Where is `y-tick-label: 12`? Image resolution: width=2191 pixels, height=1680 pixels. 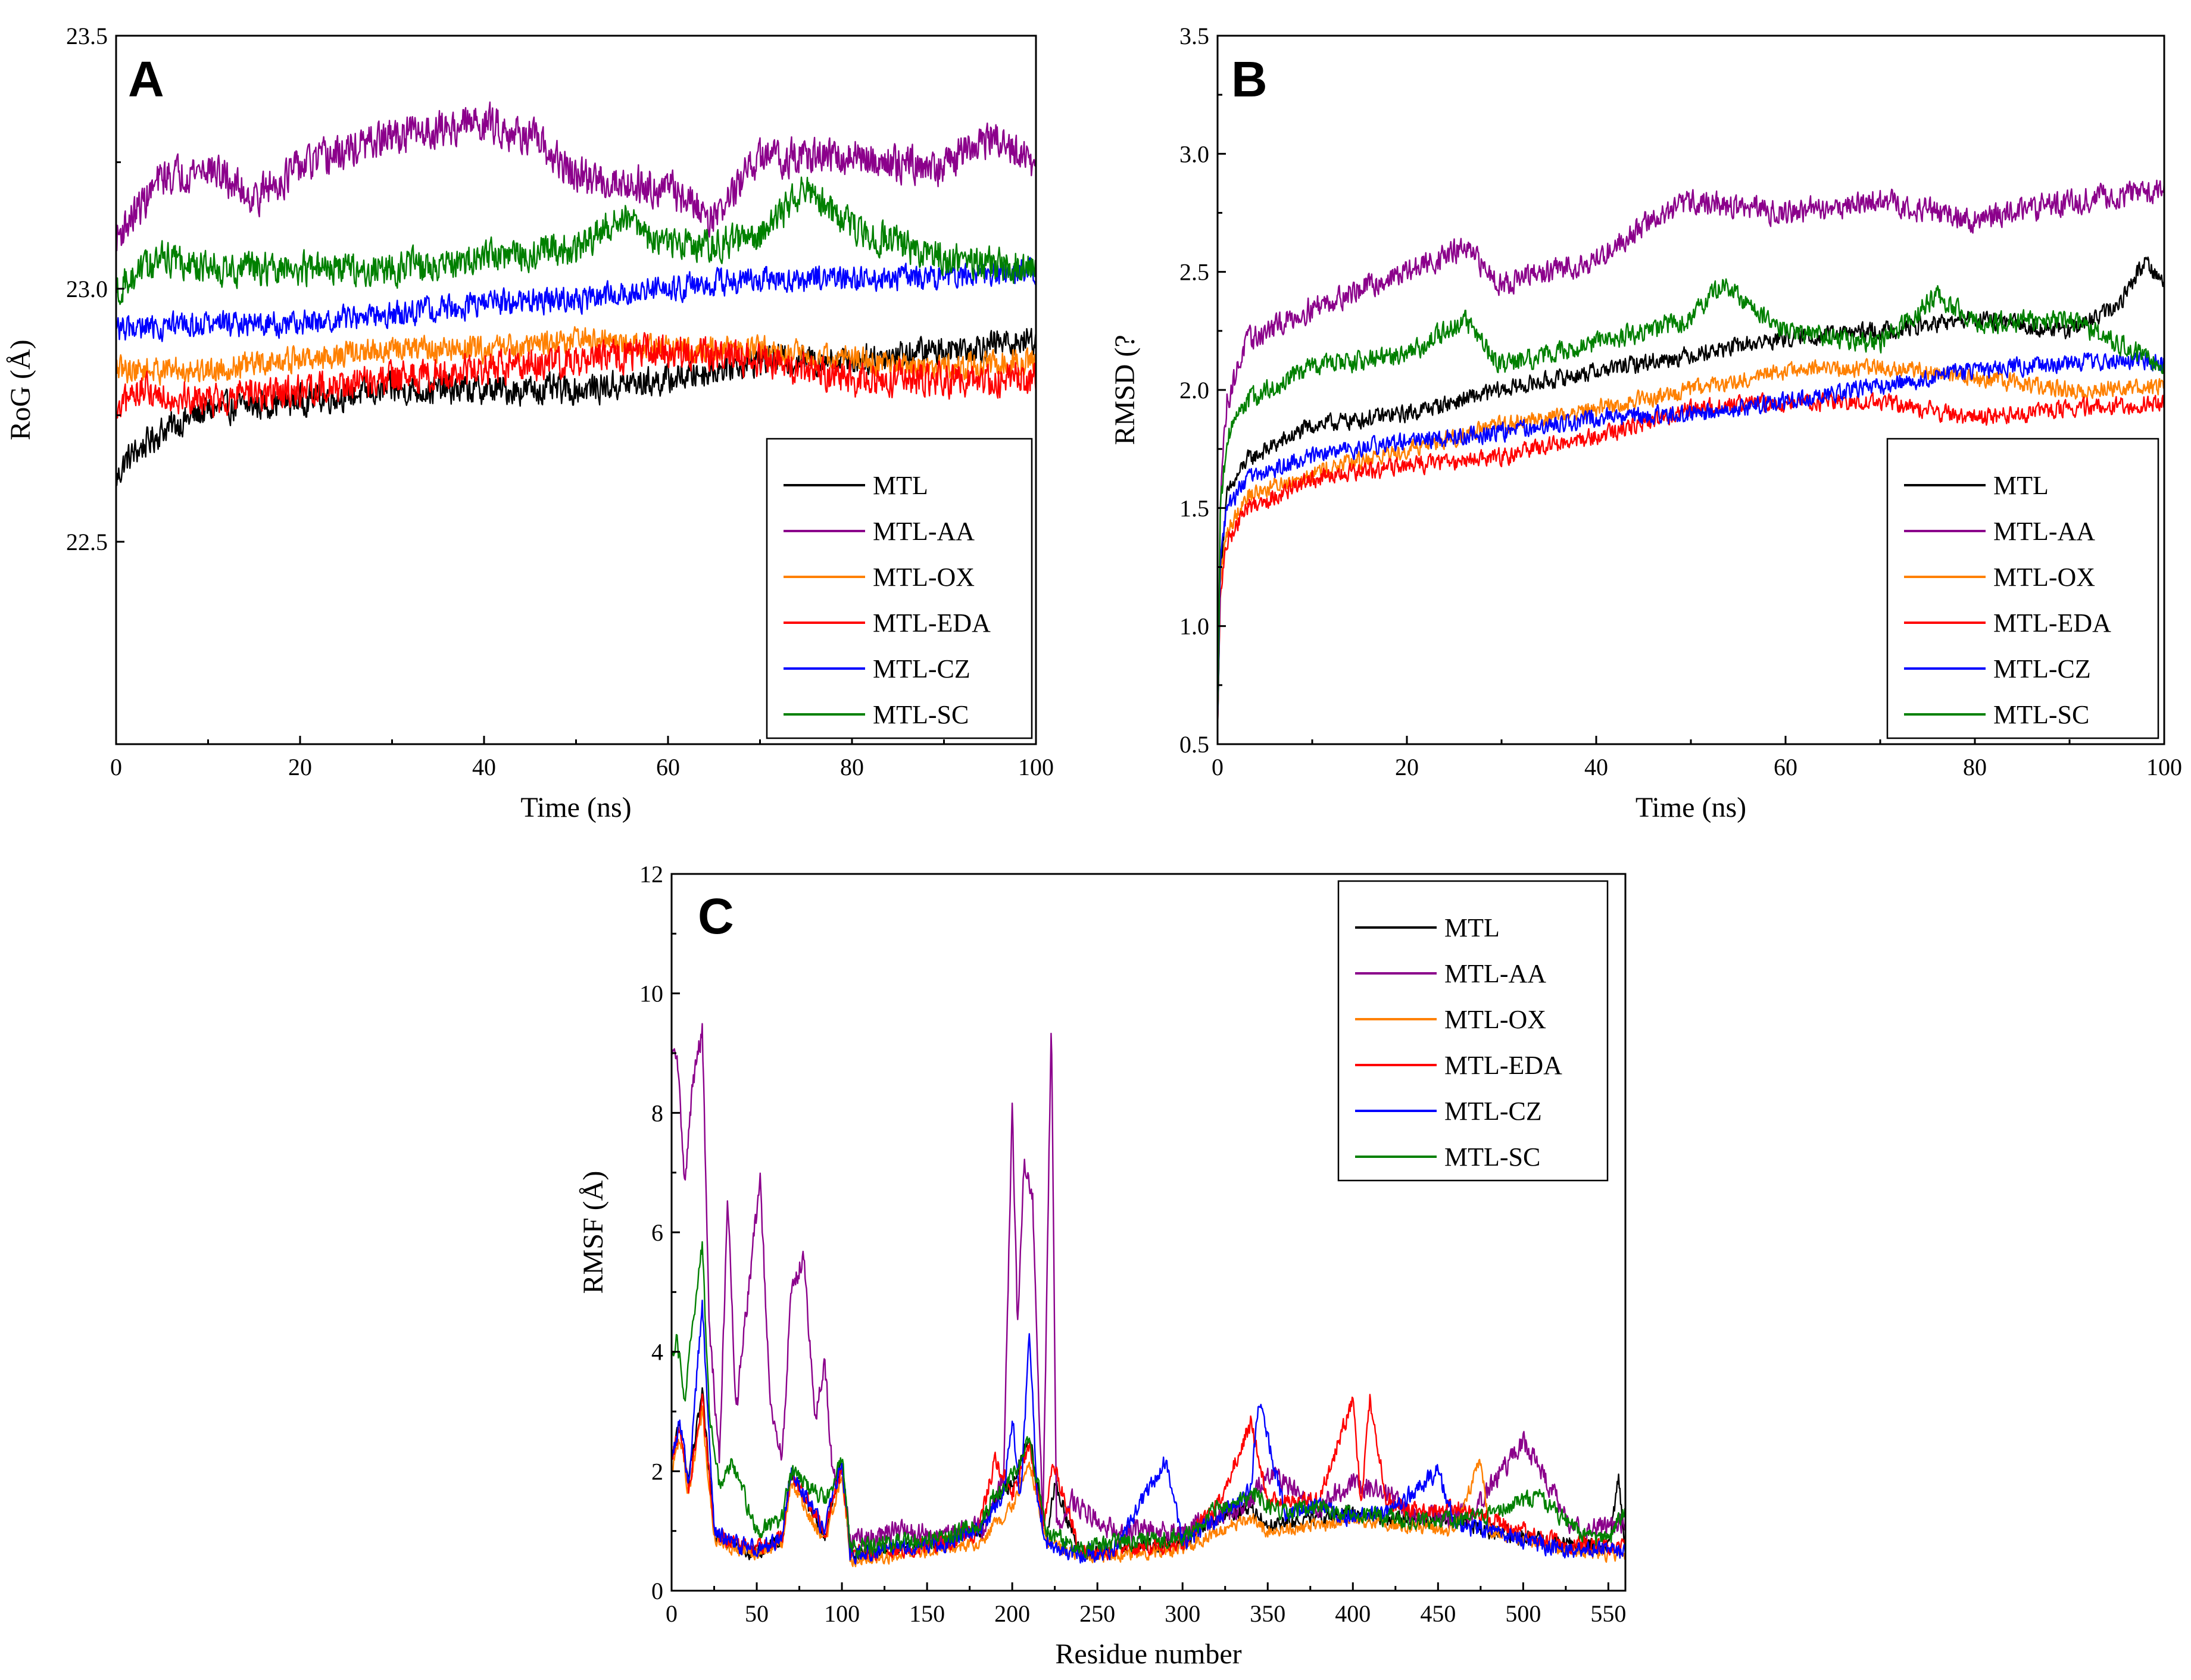
y-tick-label: 12 is located at coordinates (651, 875).